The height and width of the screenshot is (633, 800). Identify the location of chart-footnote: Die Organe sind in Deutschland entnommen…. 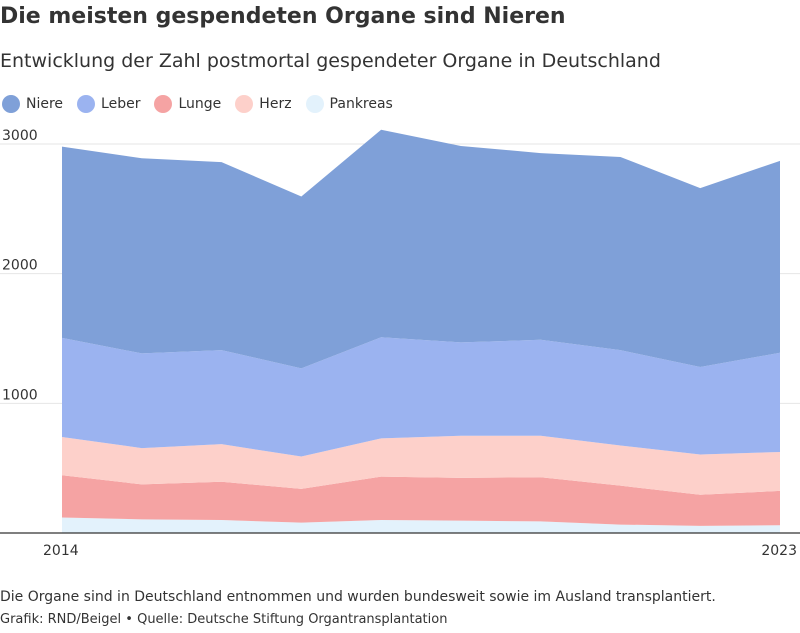
(358, 597).